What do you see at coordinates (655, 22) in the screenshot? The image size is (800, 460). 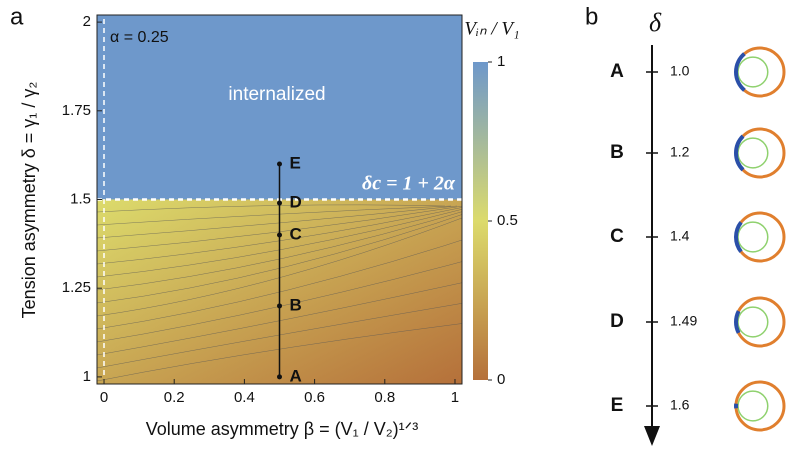 I see `delta-axis-label: δ` at bounding box center [655, 22].